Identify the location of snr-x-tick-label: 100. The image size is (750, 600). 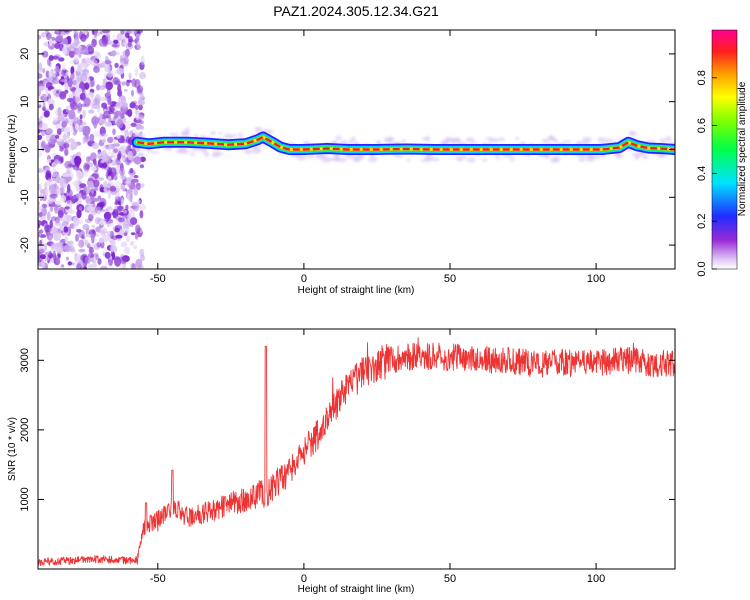
(596, 579).